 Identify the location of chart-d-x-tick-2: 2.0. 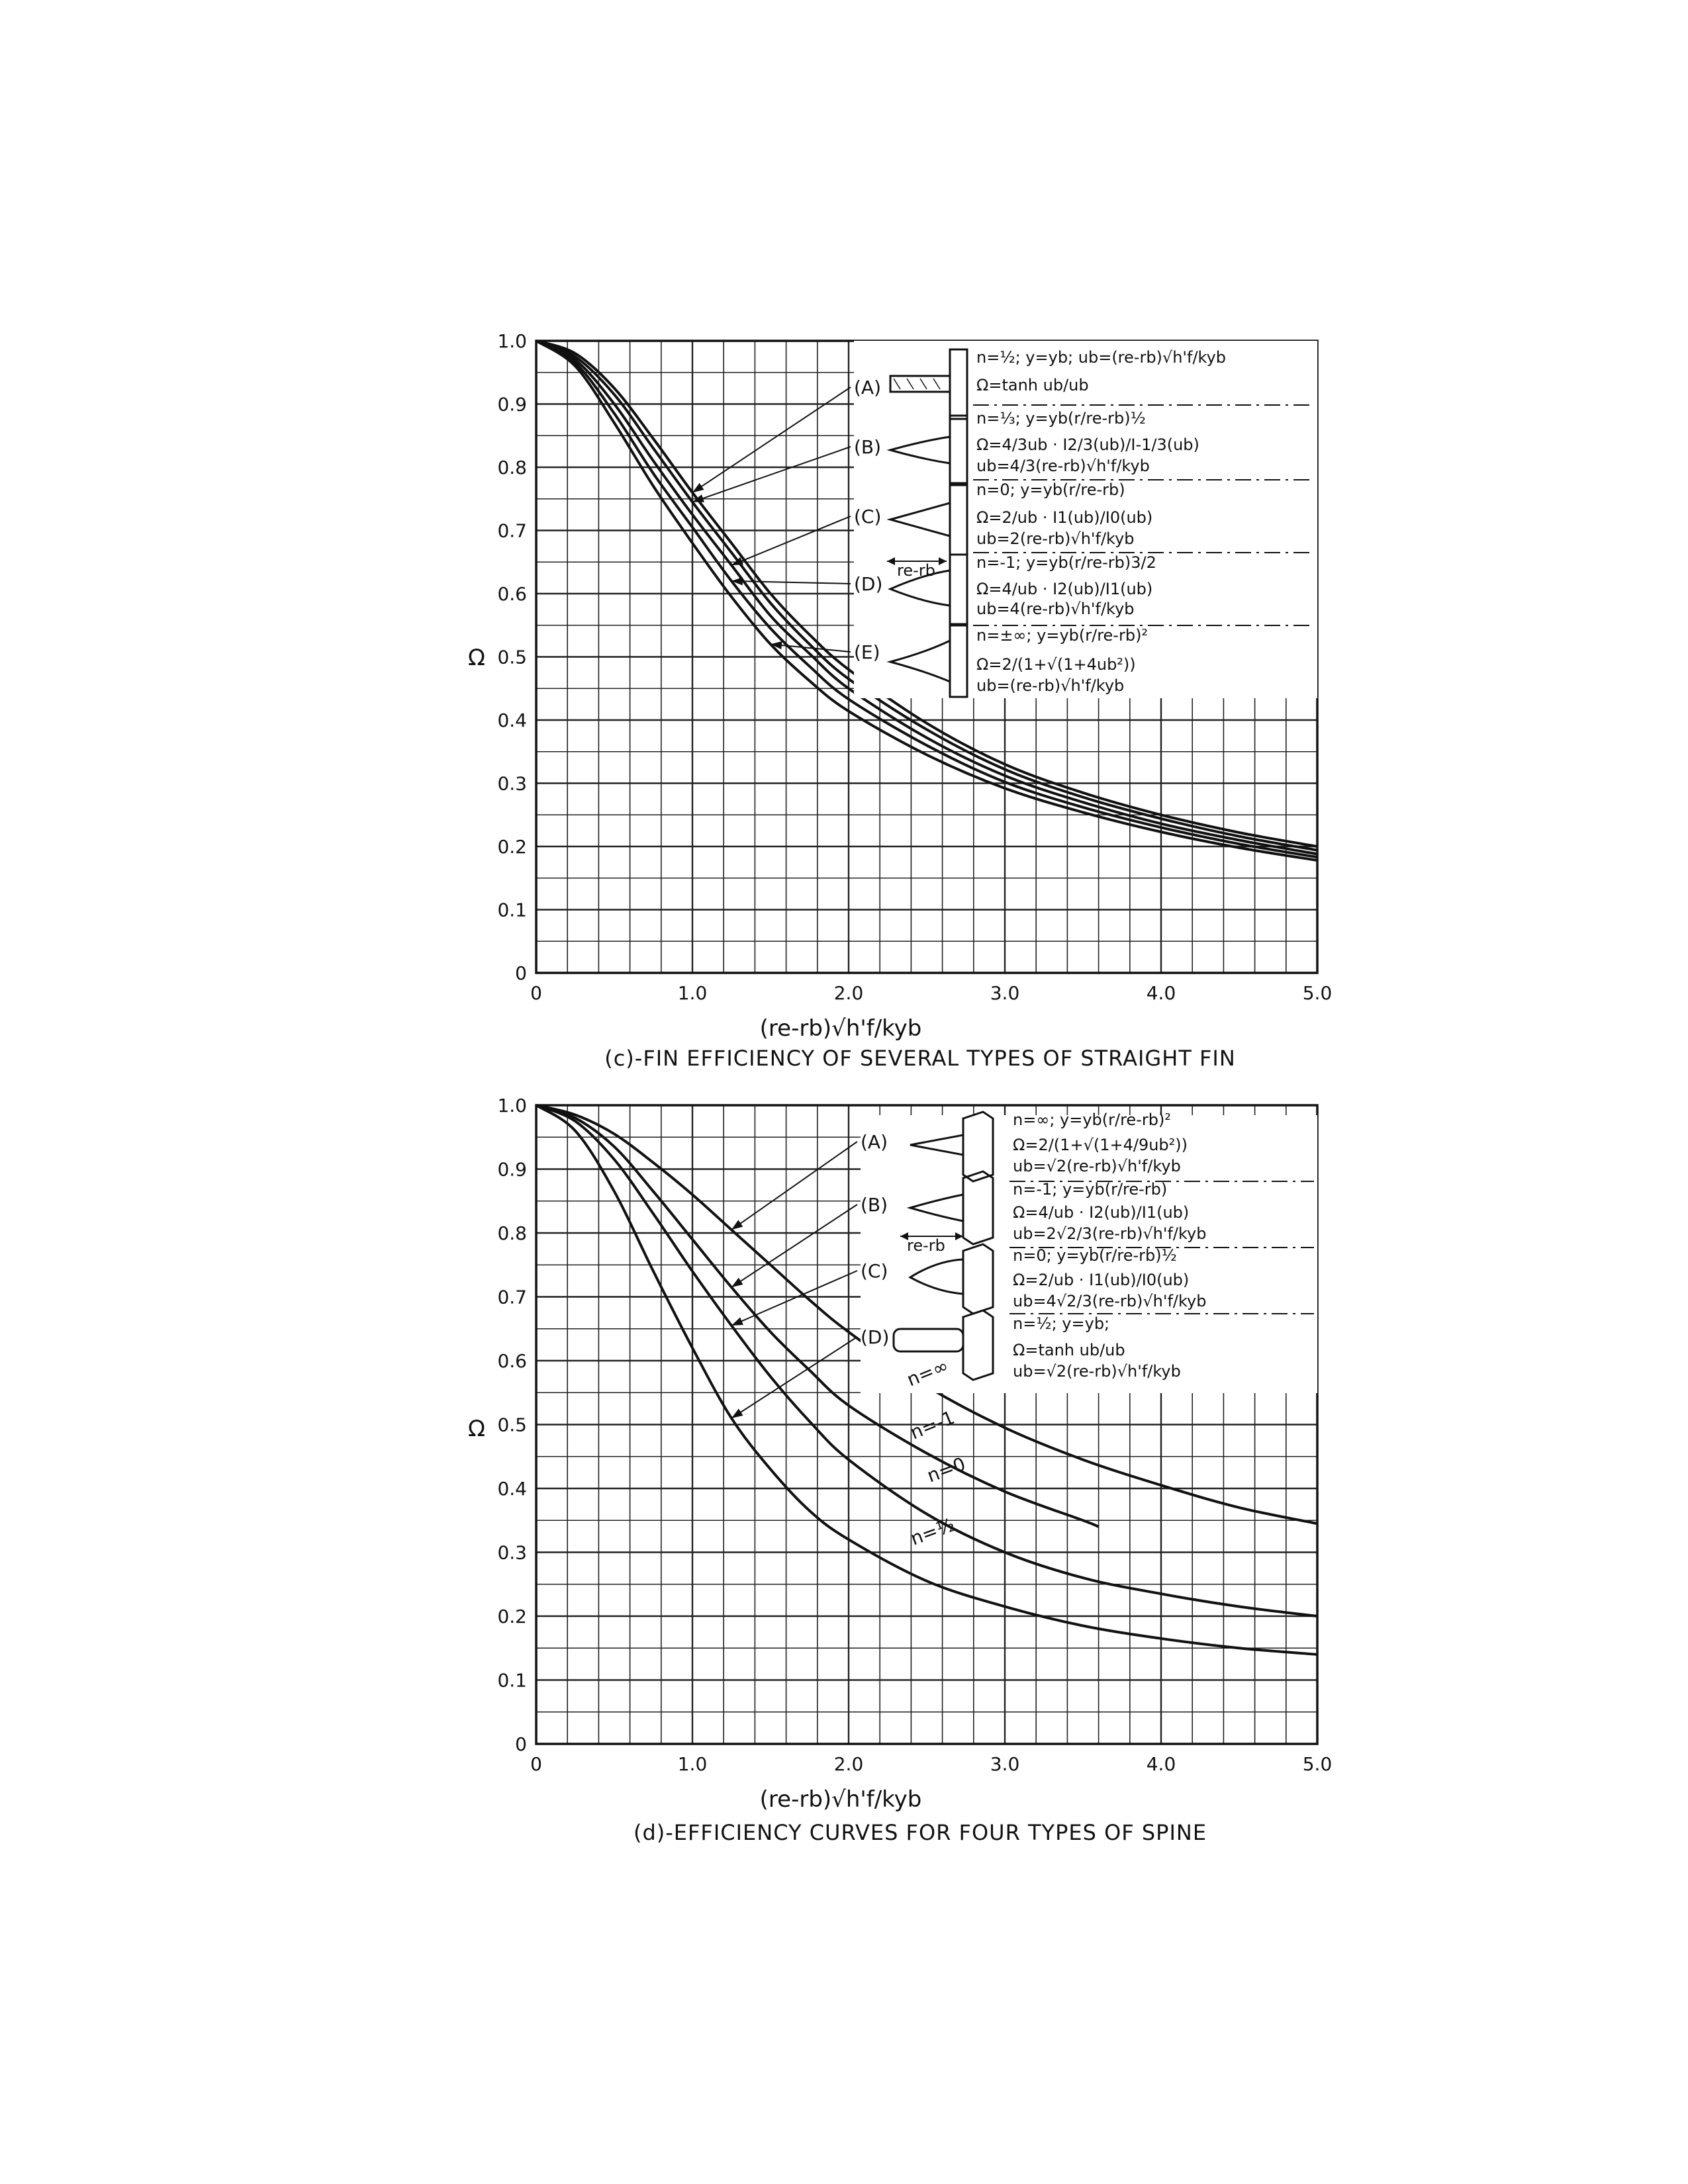
(849, 1764).